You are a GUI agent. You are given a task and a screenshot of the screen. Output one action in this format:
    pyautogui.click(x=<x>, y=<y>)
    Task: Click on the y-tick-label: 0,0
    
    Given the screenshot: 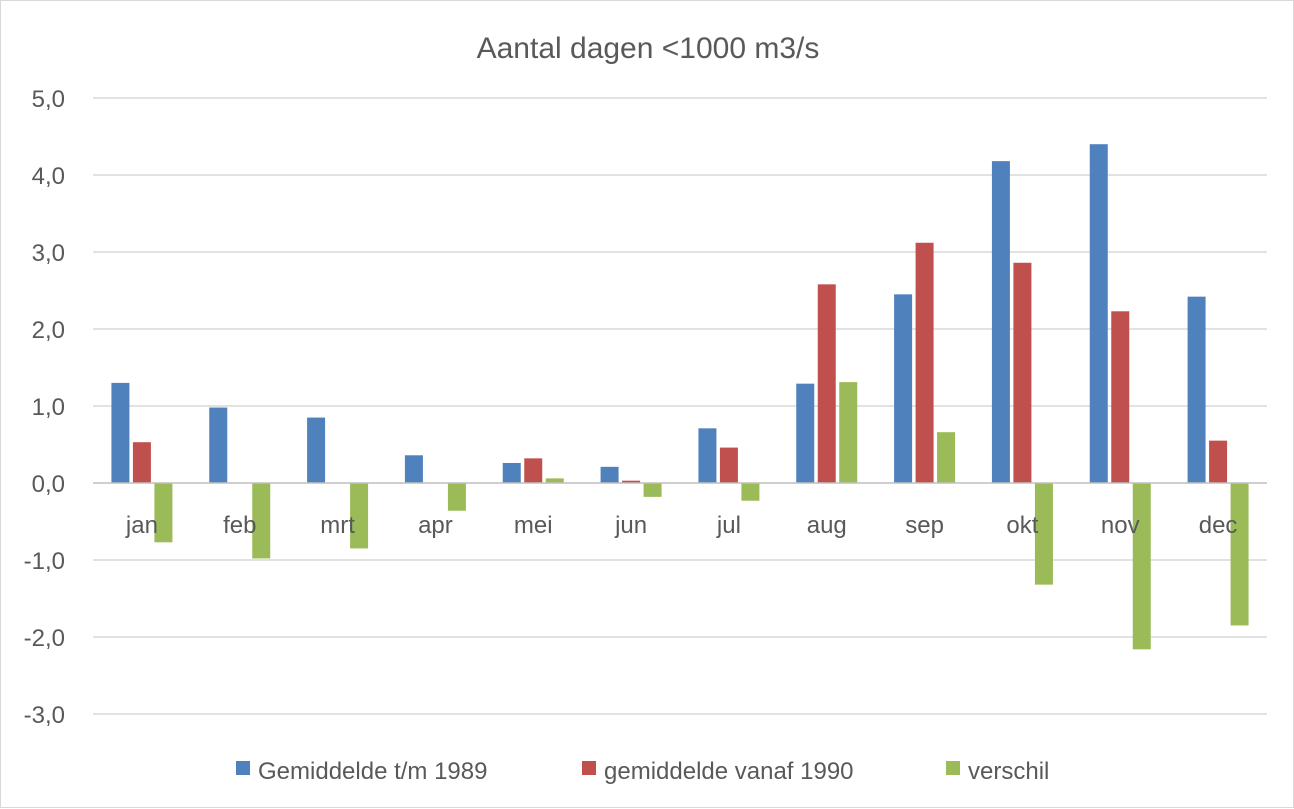 What is the action you would take?
    pyautogui.click(x=48, y=484)
    